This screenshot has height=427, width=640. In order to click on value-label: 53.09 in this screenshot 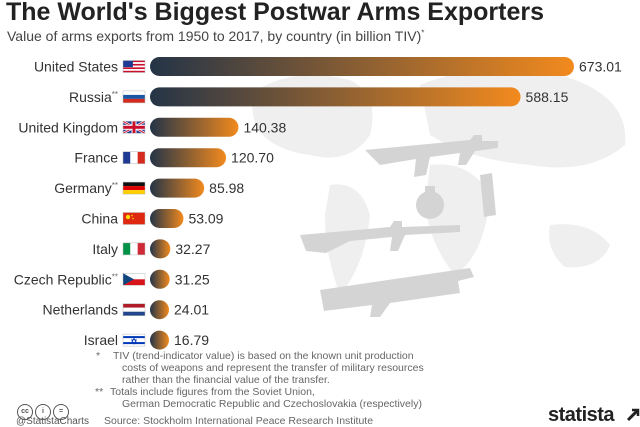, I will do `click(205, 219)`.